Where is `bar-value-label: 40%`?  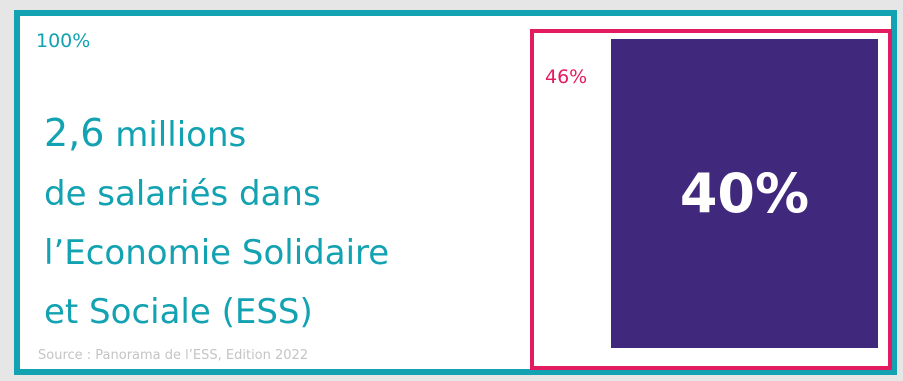 bar-value-label: 40% is located at coordinates (744, 193).